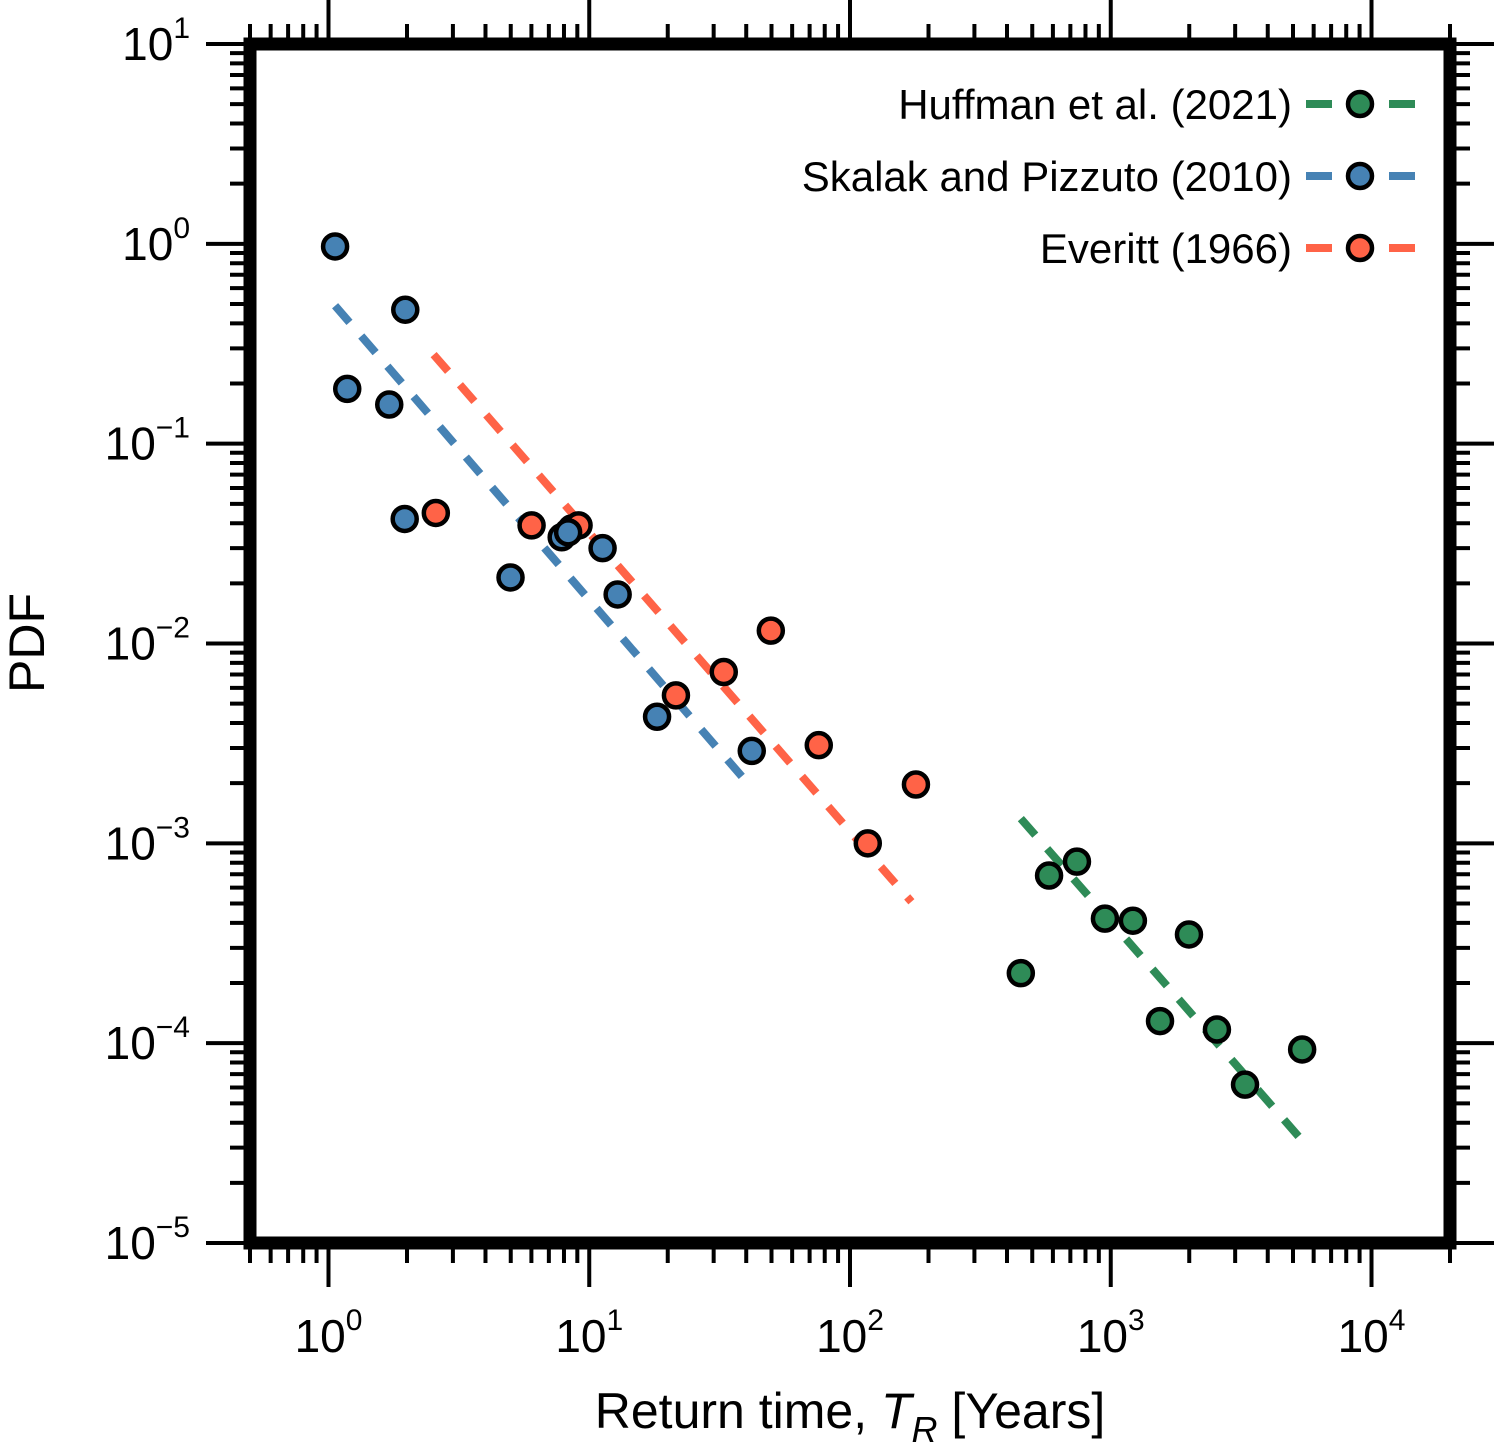  I want to click on x-tick-label: 10², so click(850, 1333).